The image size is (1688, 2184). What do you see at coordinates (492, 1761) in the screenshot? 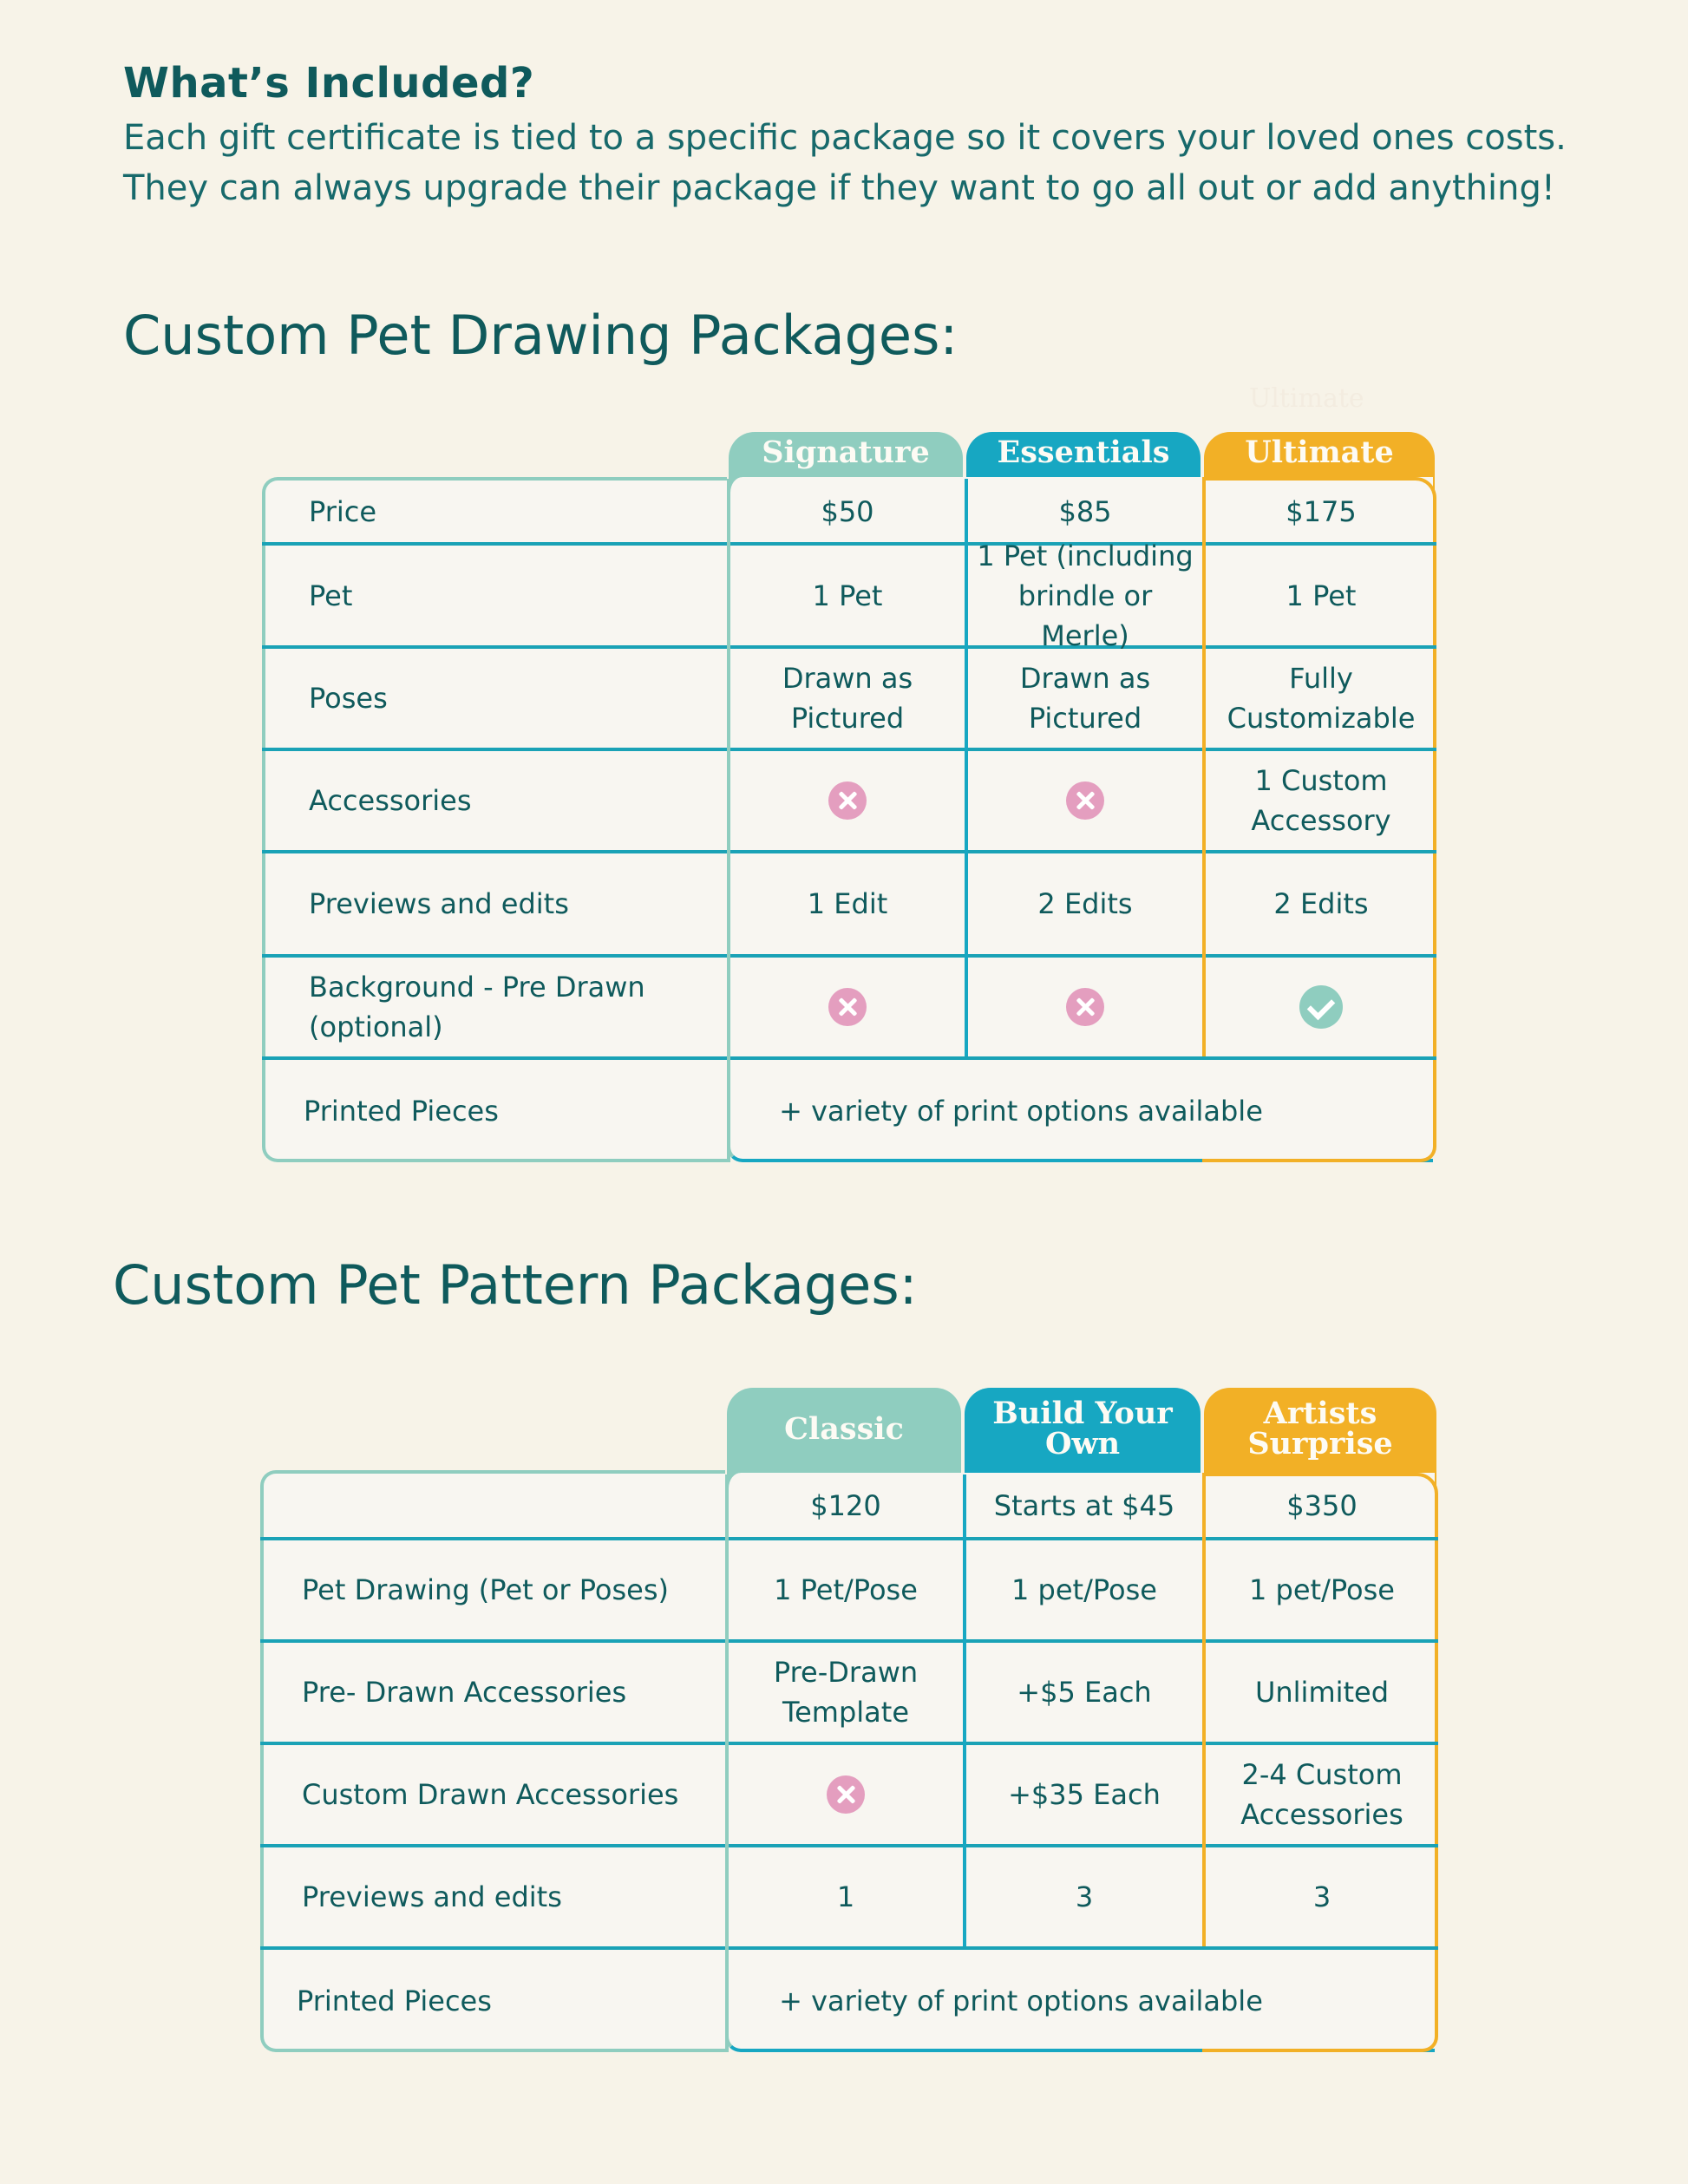
I see `pattern-label-panel` at bounding box center [492, 1761].